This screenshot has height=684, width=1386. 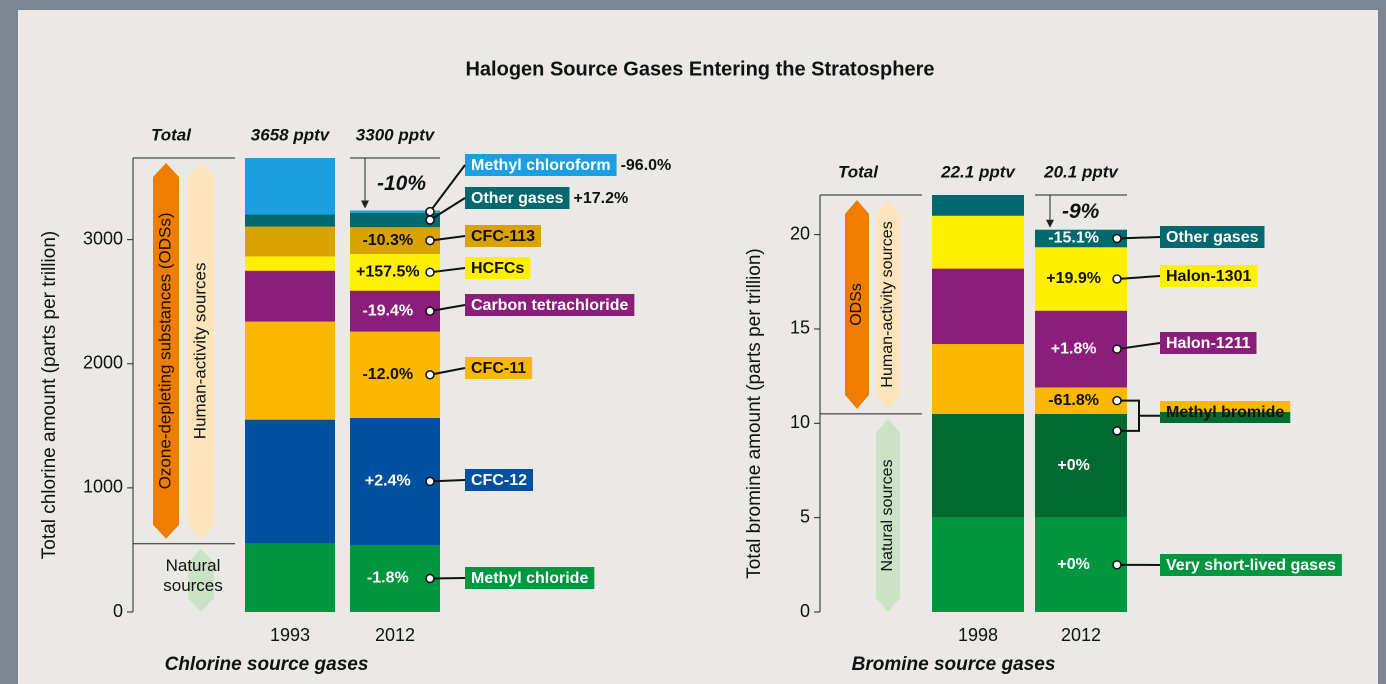 What do you see at coordinates (387, 240) in the screenshot?
I see `change-label: -10.3%` at bounding box center [387, 240].